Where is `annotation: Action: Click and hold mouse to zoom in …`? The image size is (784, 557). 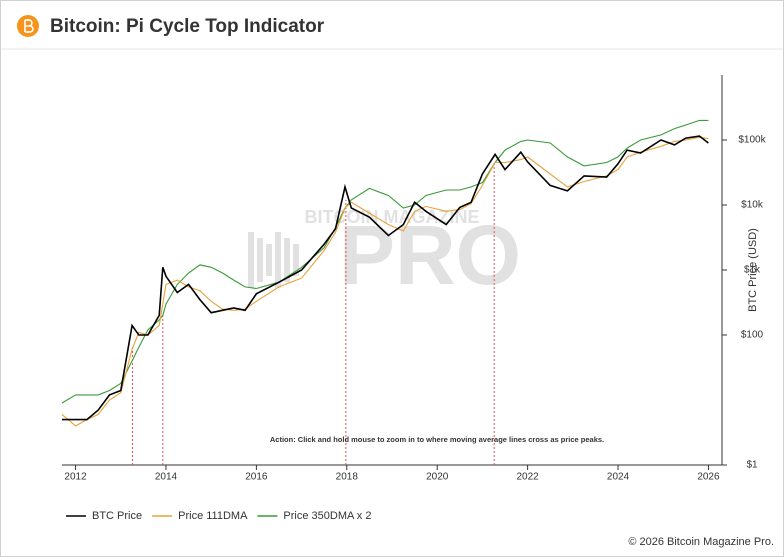 annotation: Action: Click and hold mouse to zoom in … is located at coordinates (437, 439).